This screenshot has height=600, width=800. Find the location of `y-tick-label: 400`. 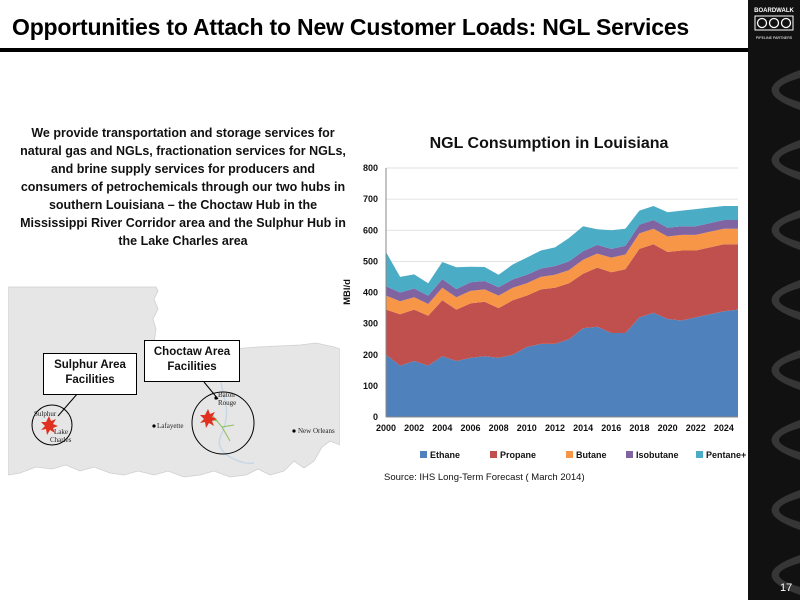

y-tick-label: 400 is located at coordinates (370, 293).